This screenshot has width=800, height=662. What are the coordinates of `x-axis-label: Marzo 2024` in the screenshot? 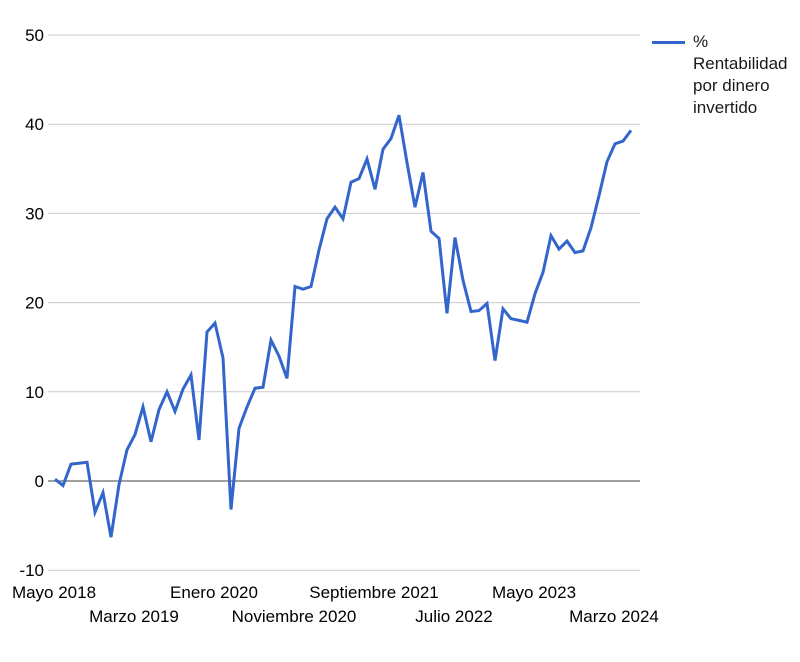 It's located at (614, 616).